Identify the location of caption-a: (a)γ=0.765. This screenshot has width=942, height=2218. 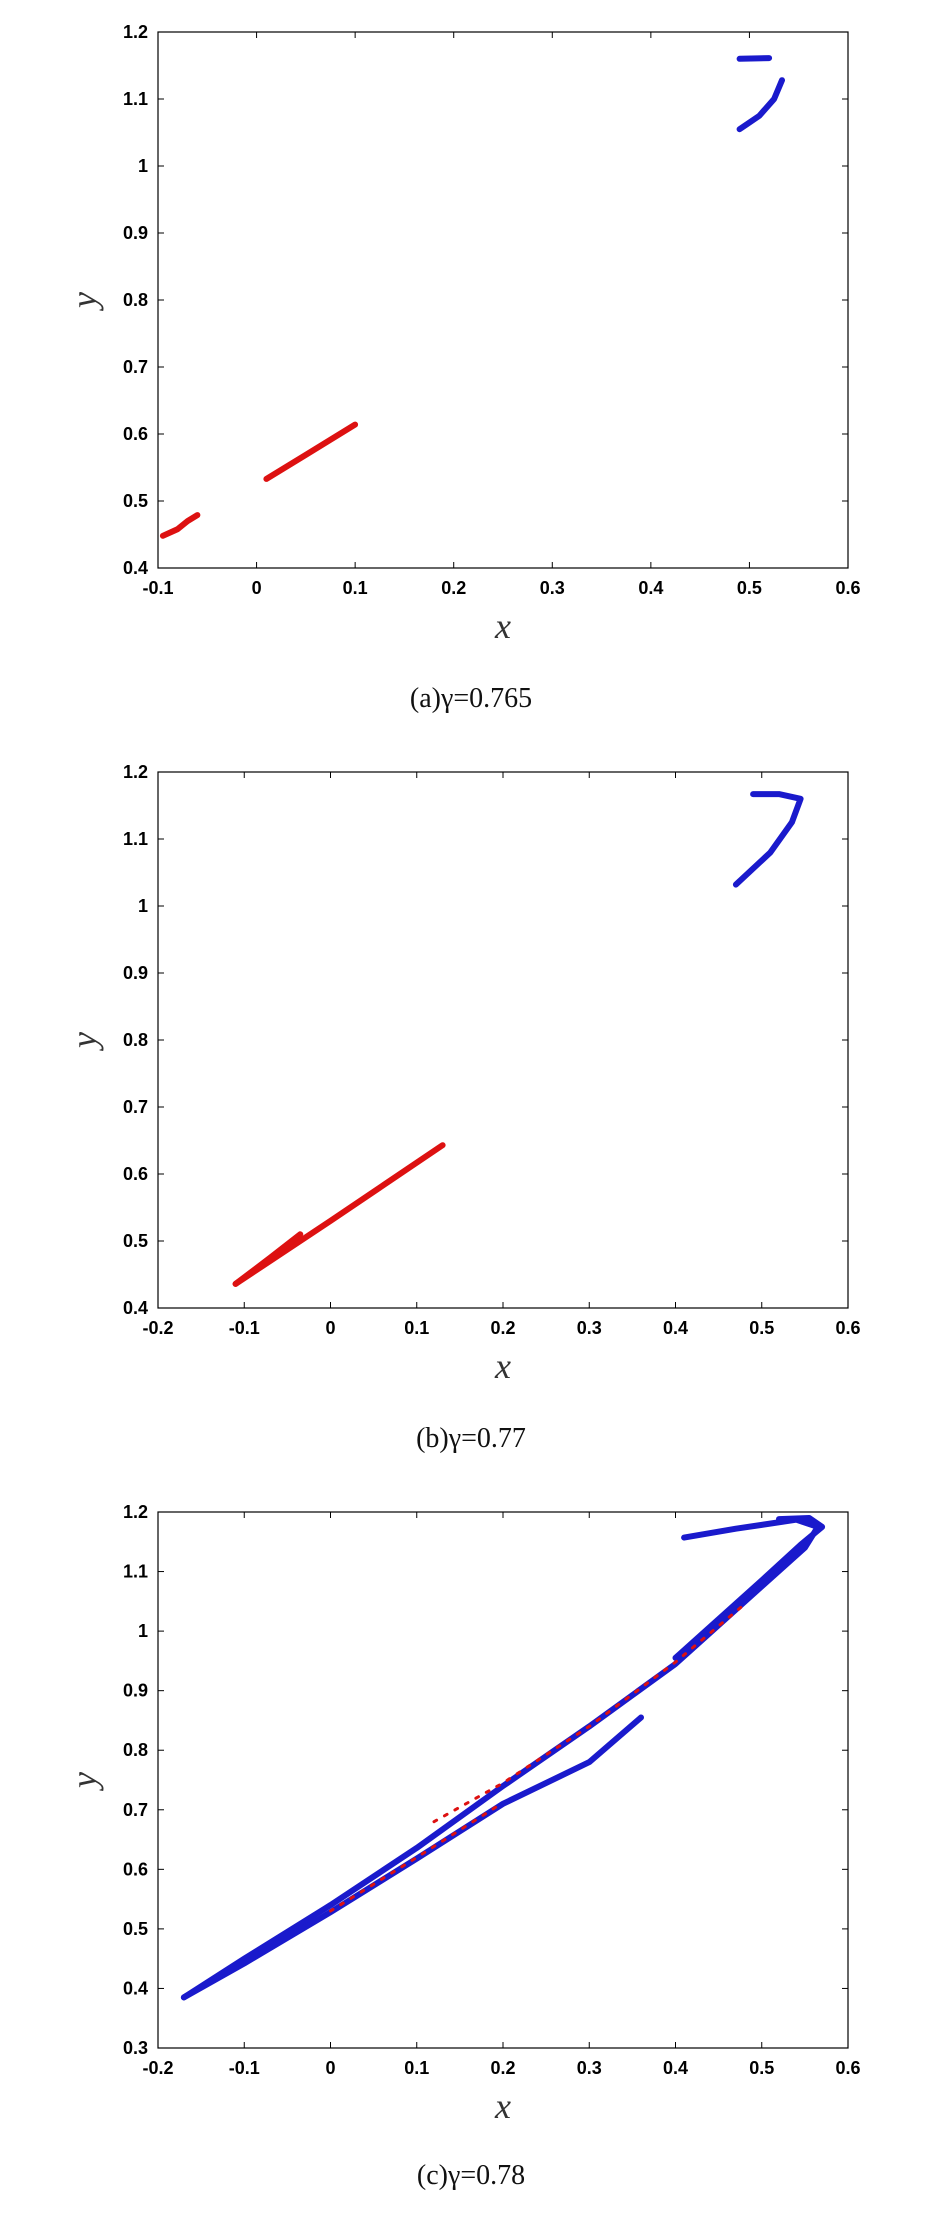
(471, 698).